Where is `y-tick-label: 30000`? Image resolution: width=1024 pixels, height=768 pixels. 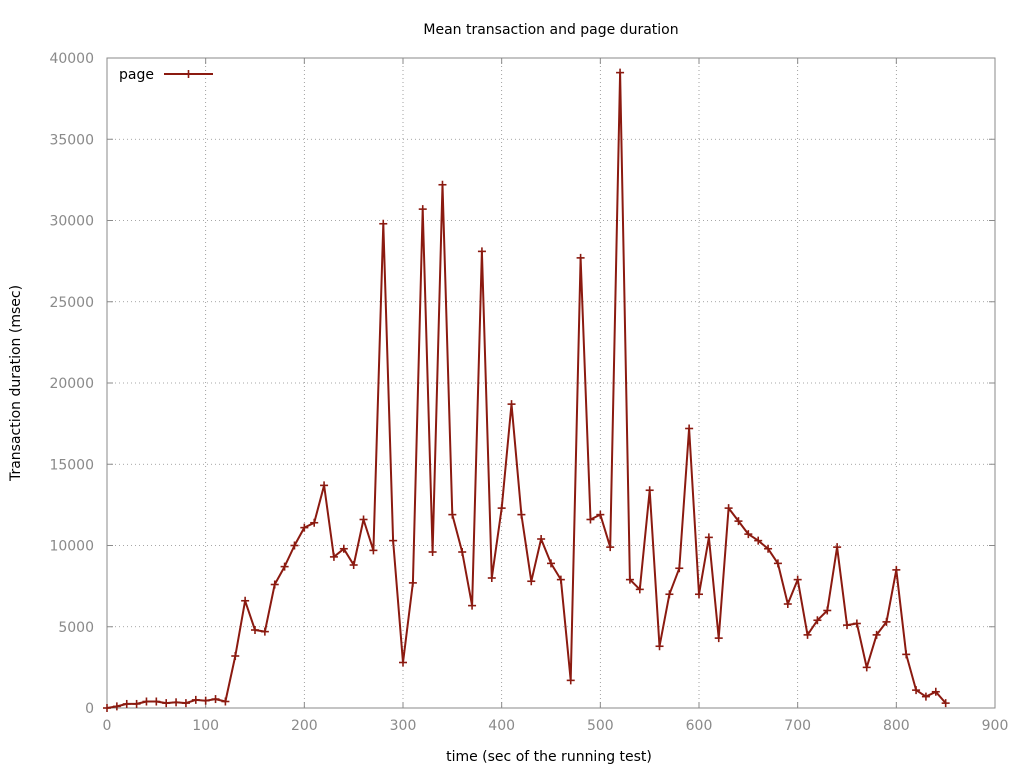 y-tick-label: 30000 is located at coordinates (71, 222).